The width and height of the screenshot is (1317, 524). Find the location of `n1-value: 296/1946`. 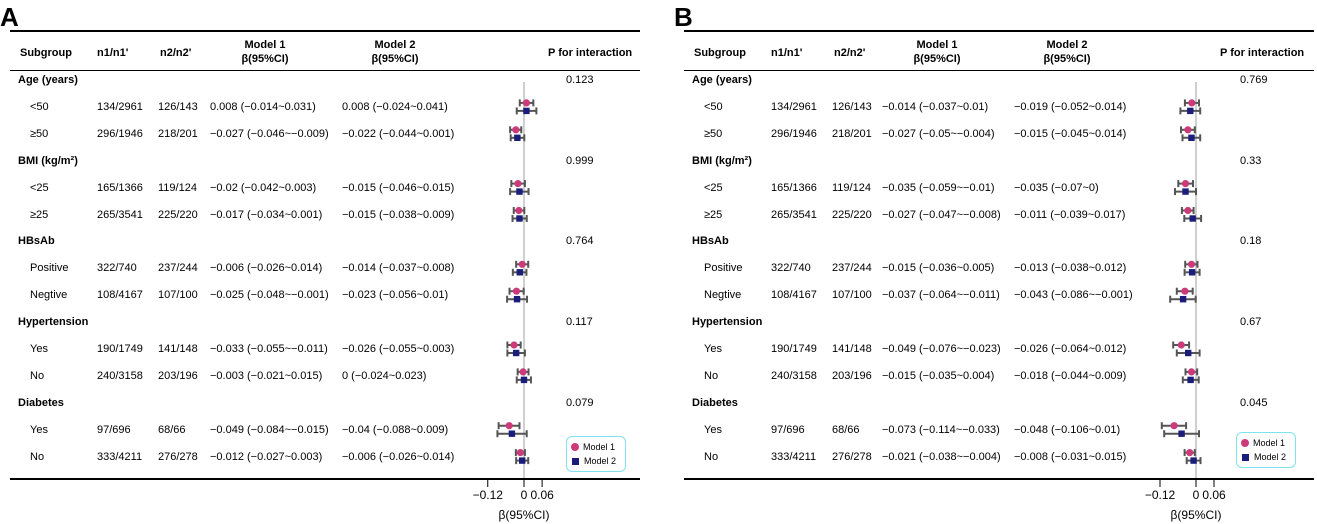

n1-value: 296/1946 is located at coordinates (120, 133).